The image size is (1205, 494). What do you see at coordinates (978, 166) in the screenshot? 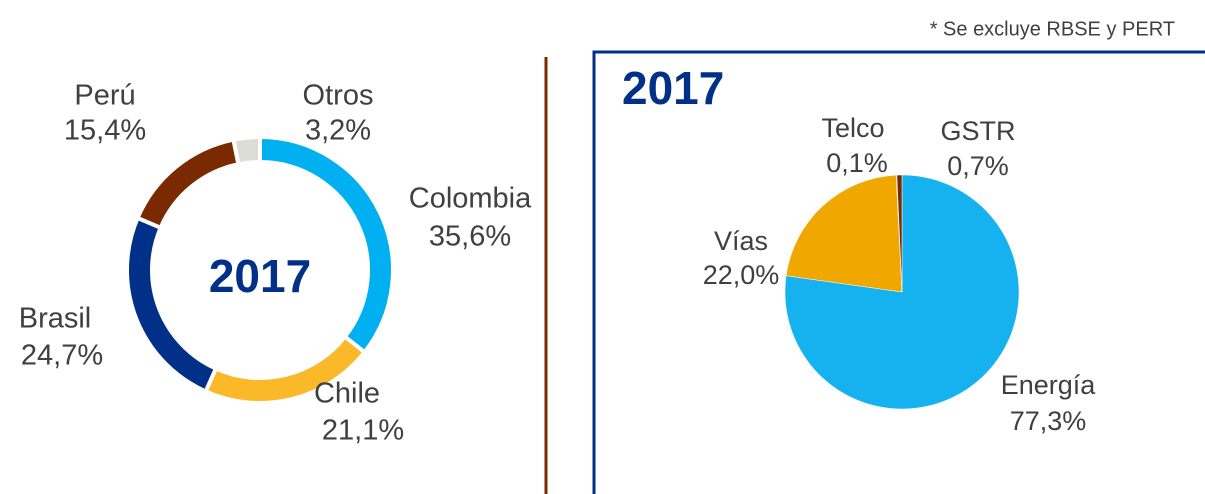
I see `value-label: 0,7%` at bounding box center [978, 166].